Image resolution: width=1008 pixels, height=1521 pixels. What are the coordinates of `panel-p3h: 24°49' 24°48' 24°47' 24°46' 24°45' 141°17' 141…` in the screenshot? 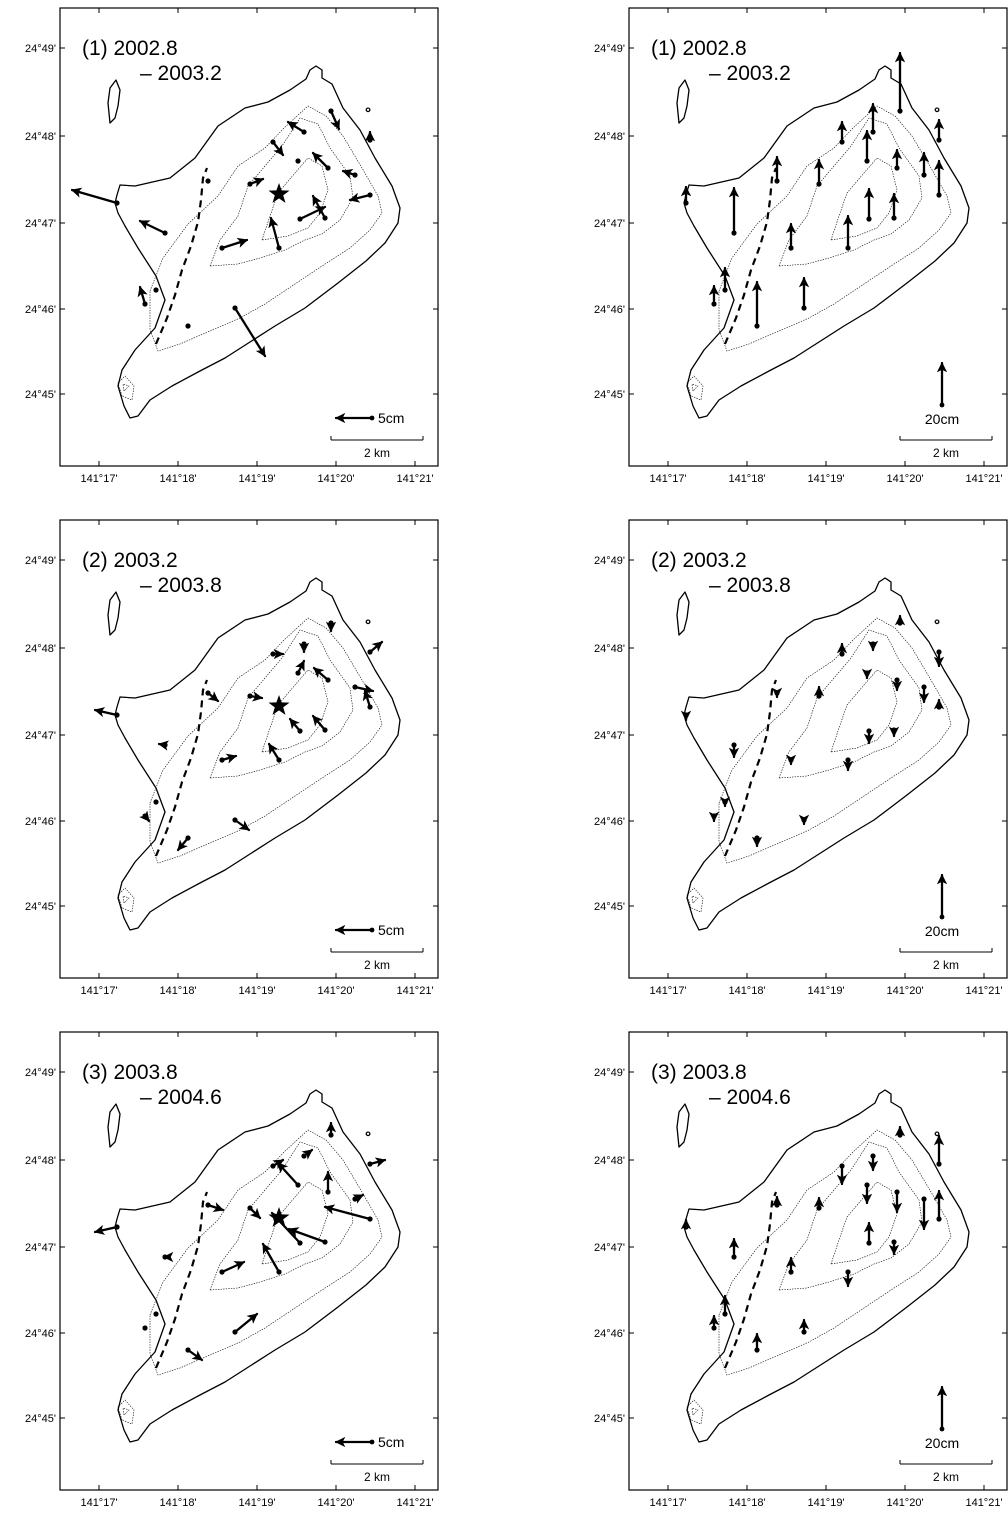 It's located at (232, 1270).